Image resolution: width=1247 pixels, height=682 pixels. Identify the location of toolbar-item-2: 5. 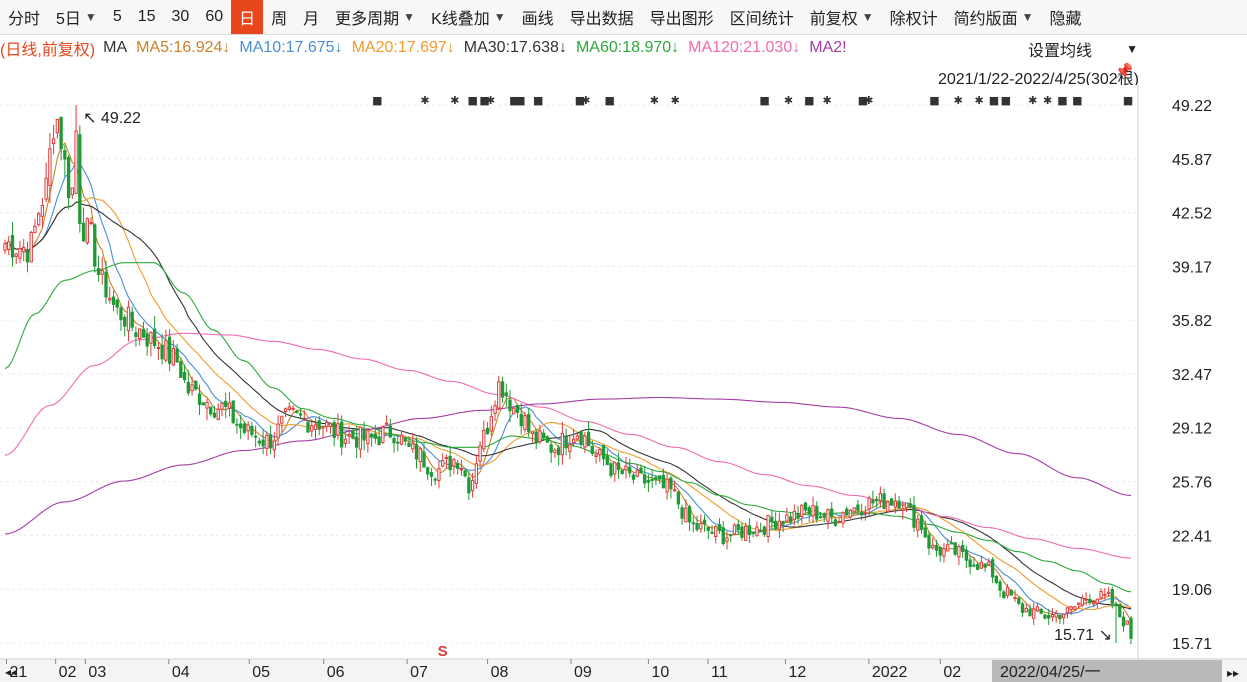
(117, 17).